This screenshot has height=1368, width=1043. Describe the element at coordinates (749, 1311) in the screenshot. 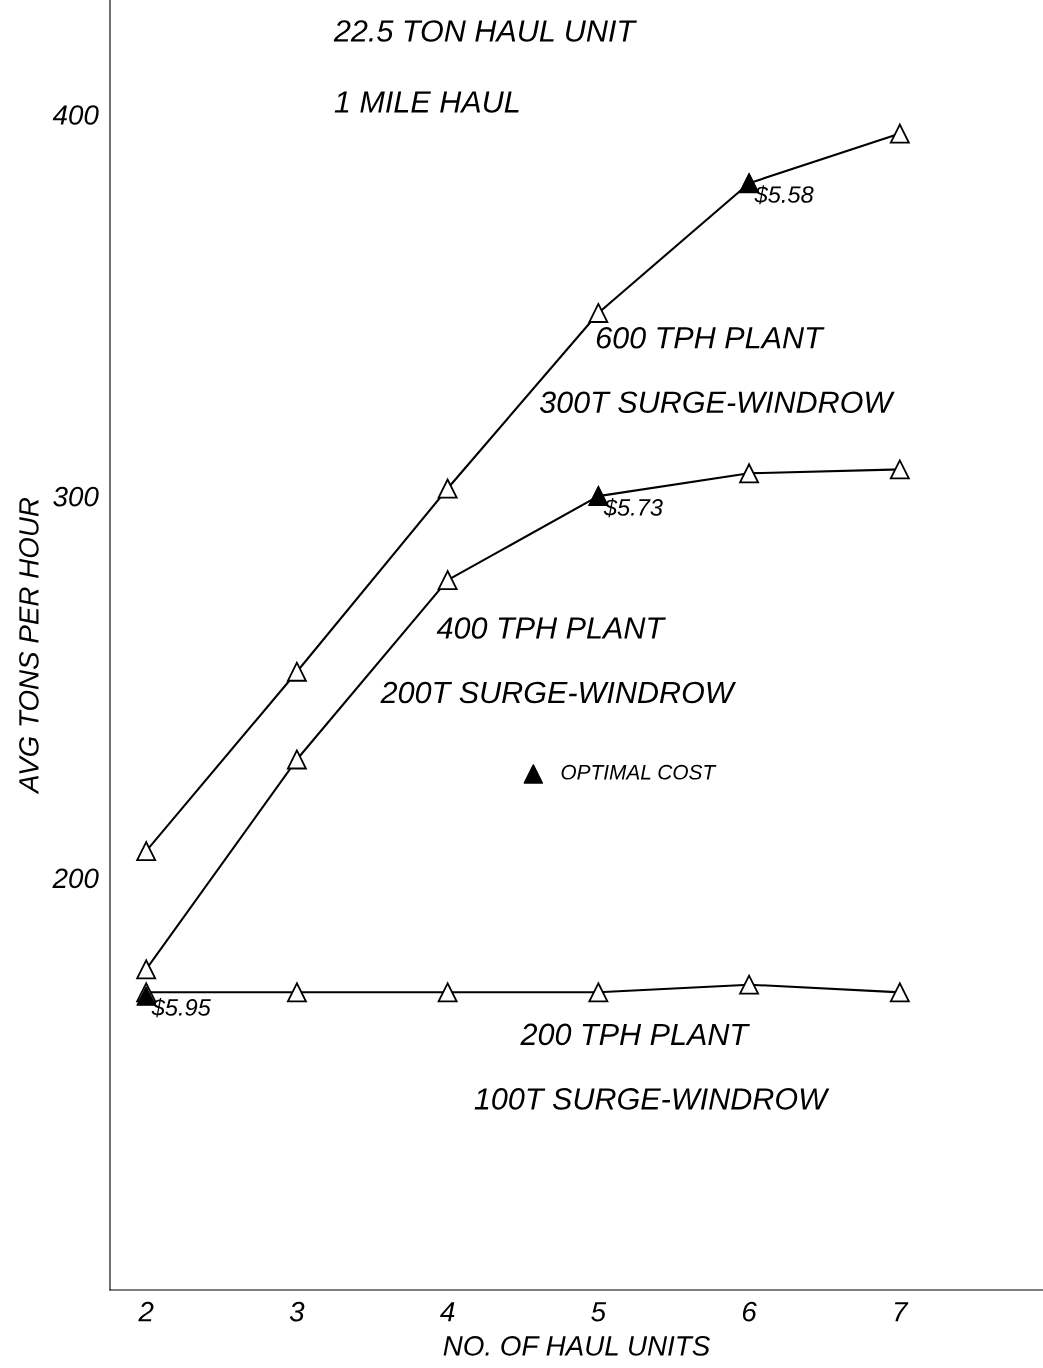

I see `x-tick-label: 6` at that location.